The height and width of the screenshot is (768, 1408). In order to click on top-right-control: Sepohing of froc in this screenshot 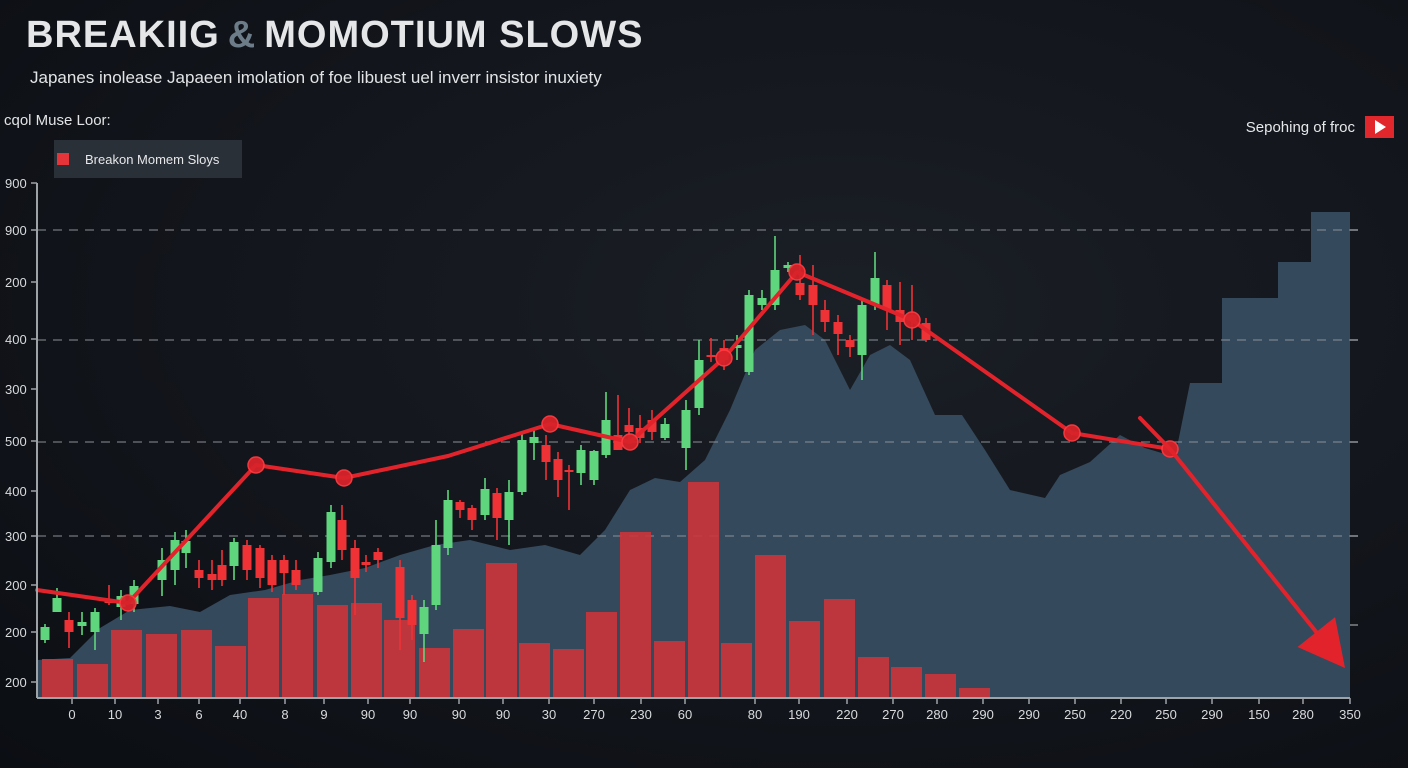, I will do `click(1320, 127)`.